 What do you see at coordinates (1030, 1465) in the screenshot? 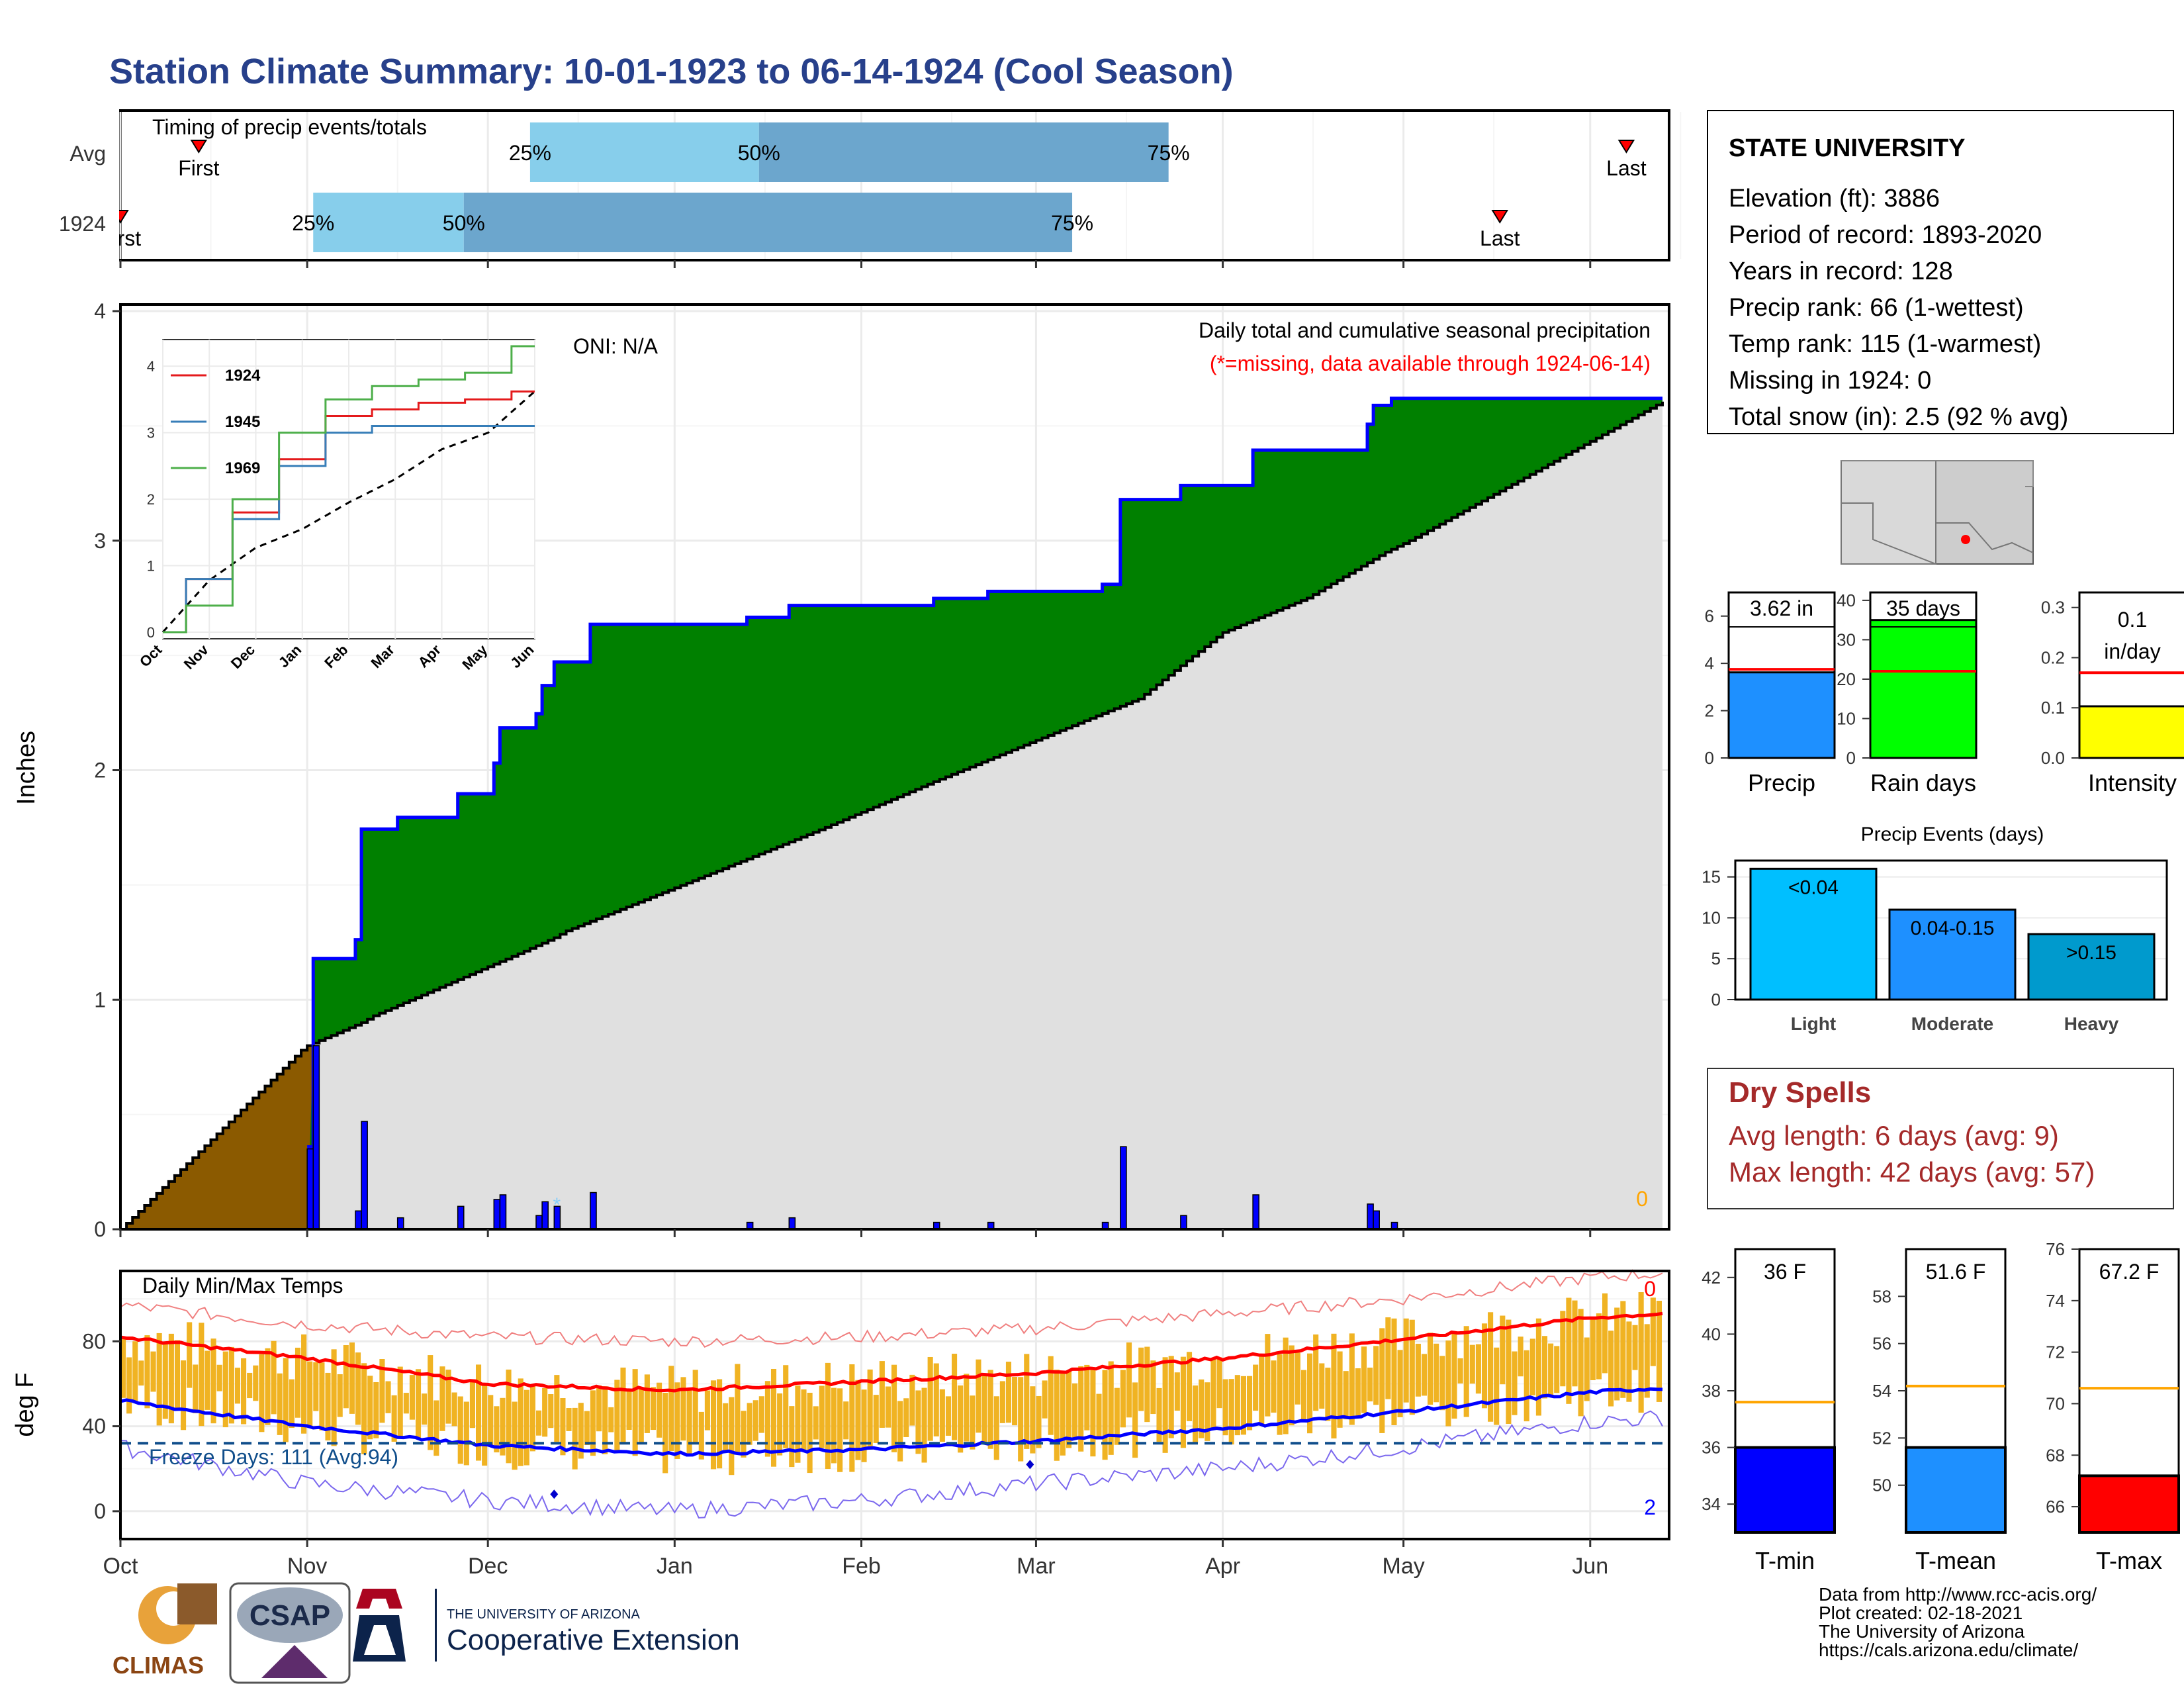
I see `record-low-marker` at bounding box center [1030, 1465].